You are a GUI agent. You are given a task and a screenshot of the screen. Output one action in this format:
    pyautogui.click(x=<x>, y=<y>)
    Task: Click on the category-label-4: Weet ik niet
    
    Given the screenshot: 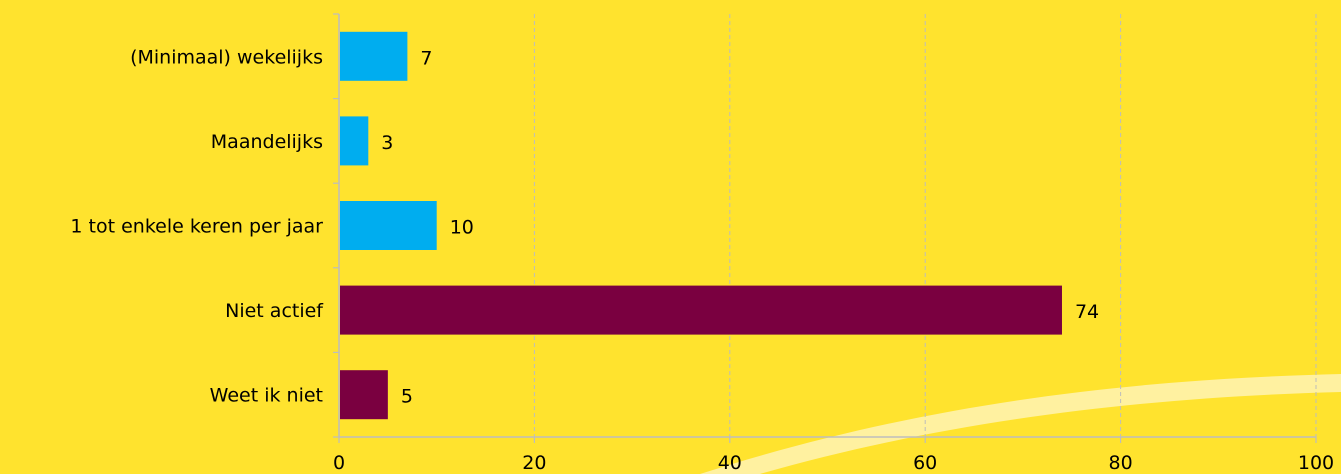 What is the action you would take?
    pyautogui.click(x=266, y=396)
    